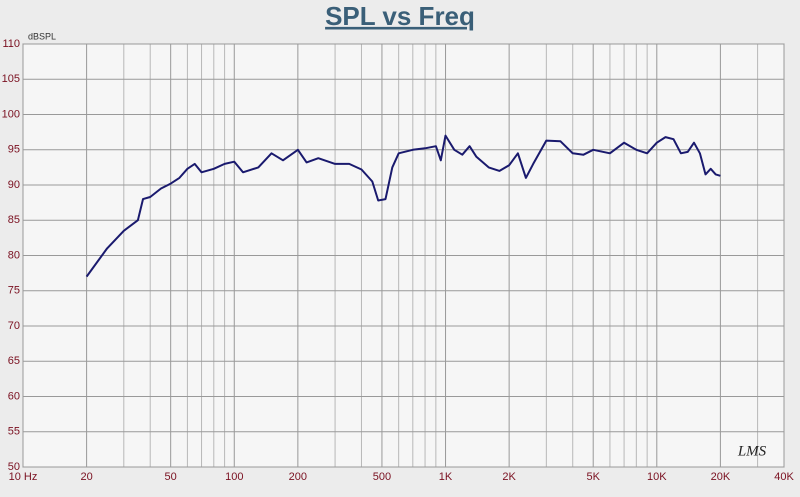  I want to click on y-tick-label: 100, so click(11, 114).